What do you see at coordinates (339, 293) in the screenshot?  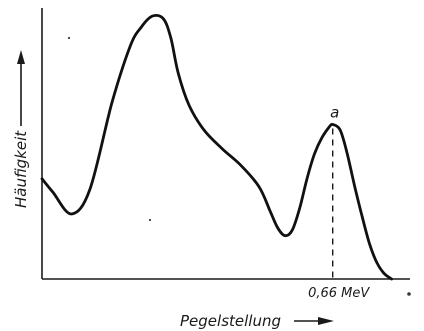 I see `energy-tick-label: 0,66 MeV` at bounding box center [339, 293].